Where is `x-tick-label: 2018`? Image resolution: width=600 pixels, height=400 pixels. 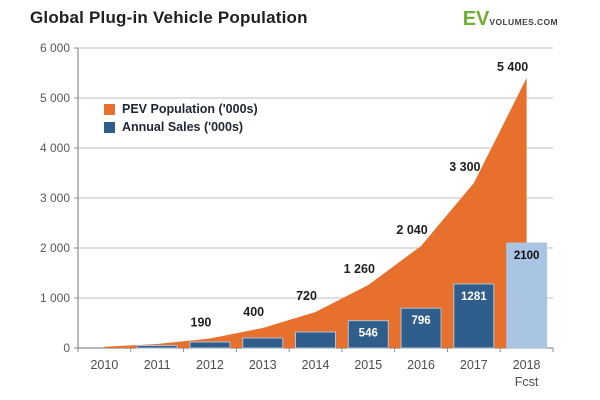
x-tick-label: 2018 is located at coordinates (527, 365).